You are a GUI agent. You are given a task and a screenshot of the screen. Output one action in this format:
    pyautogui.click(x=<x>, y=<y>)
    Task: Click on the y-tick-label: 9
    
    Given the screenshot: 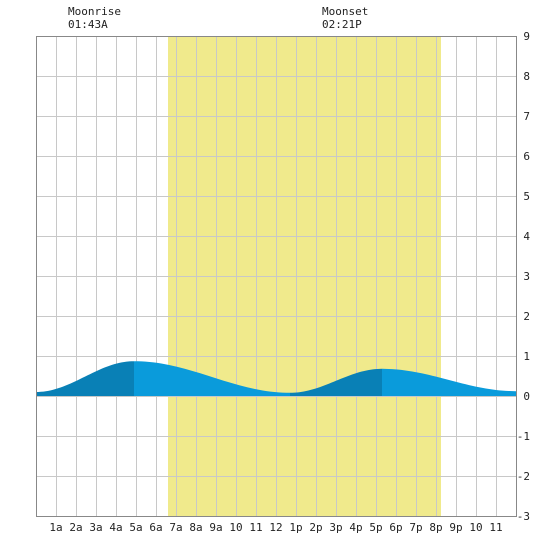 What is the action you would take?
    pyautogui.click(x=526, y=36)
    